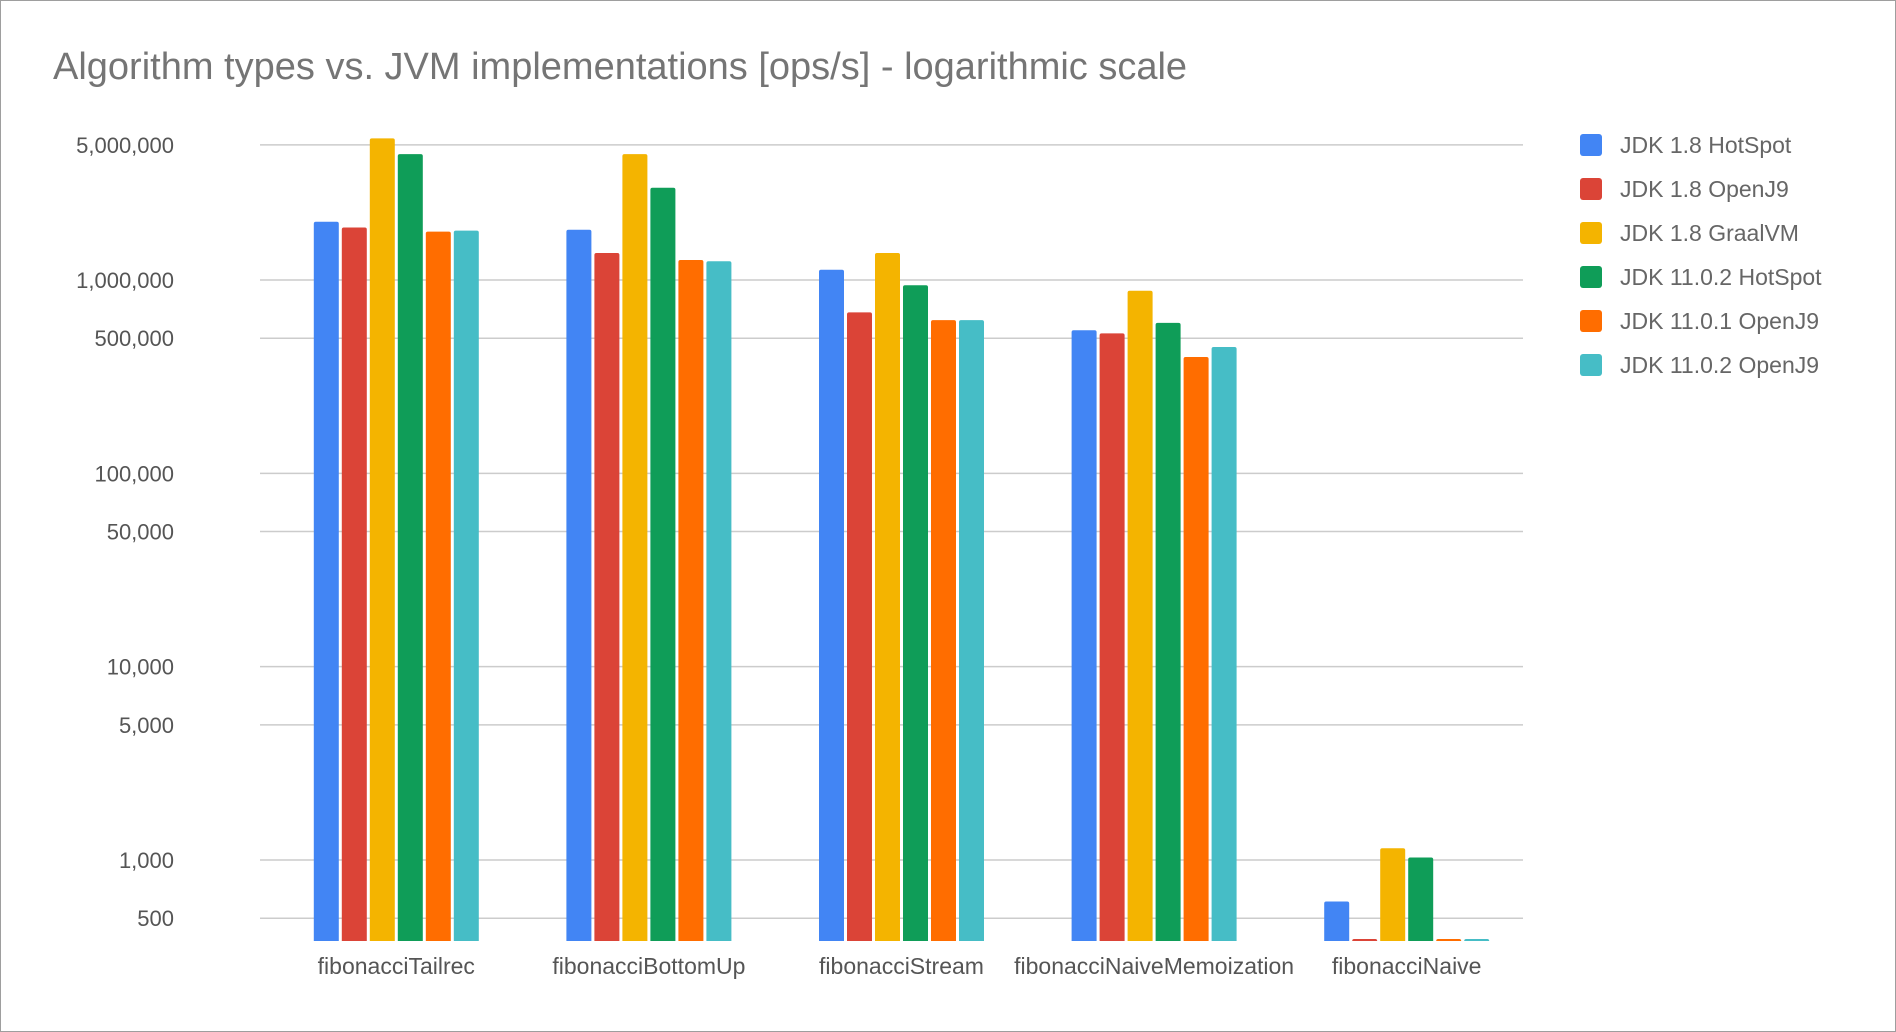  Describe the element at coordinates (140, 667) in the screenshot. I see `y-tick-label: 10,000` at that location.